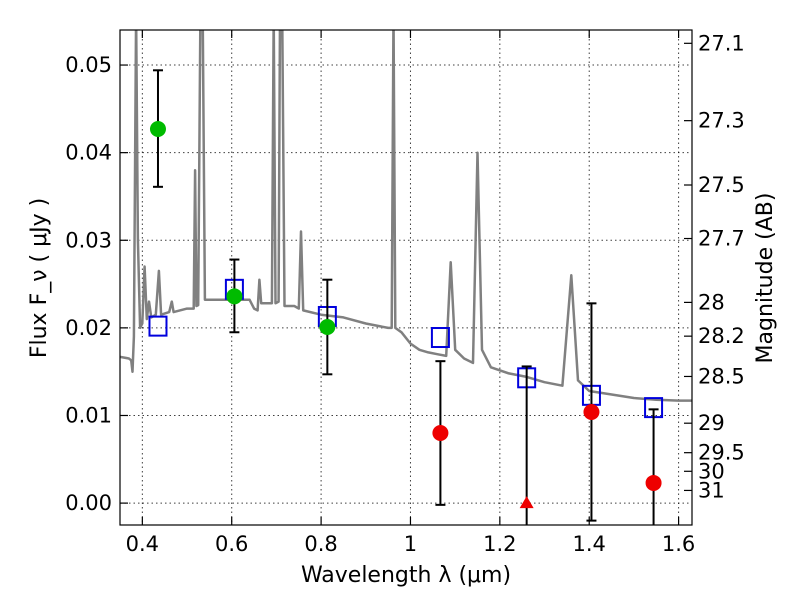 Image resolution: width=800 pixels, height=600 pixels. I want to click on x-tick-label: 0.8, so click(320, 544).